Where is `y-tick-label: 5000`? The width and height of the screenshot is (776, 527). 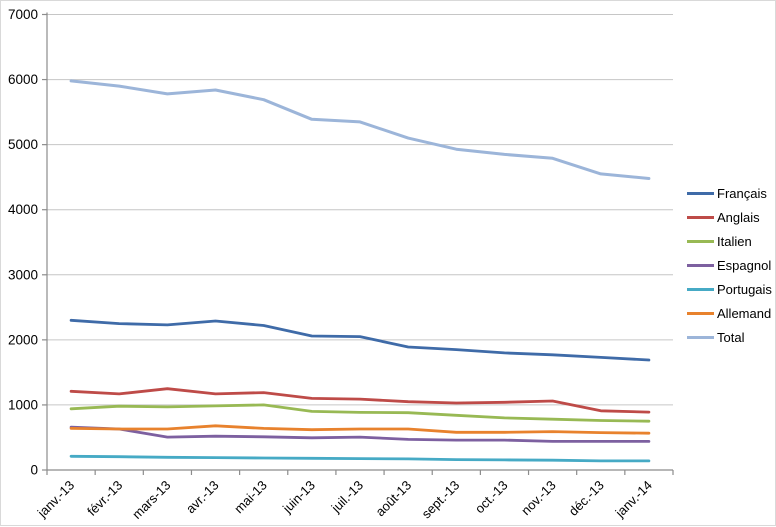
y-tick-label: 5000 is located at coordinates (23, 144).